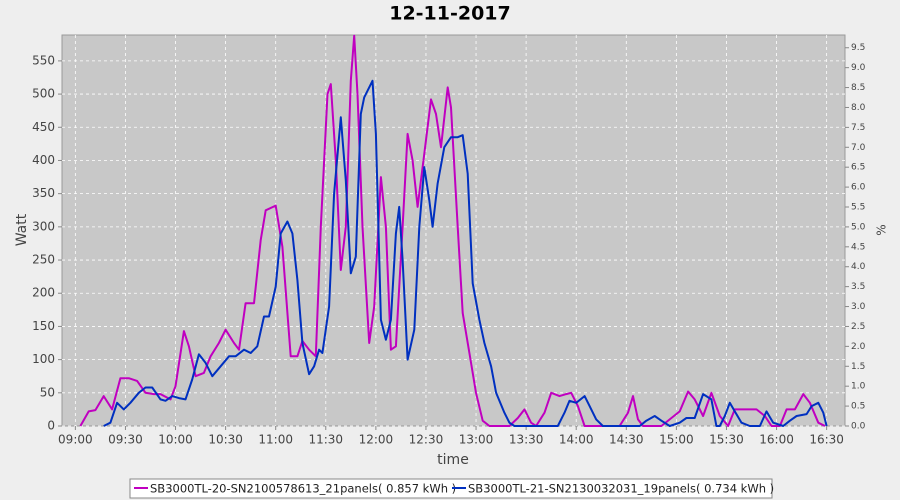 The width and height of the screenshot is (900, 500). I want to click on y2-tick-label: 3.0, so click(858, 307).